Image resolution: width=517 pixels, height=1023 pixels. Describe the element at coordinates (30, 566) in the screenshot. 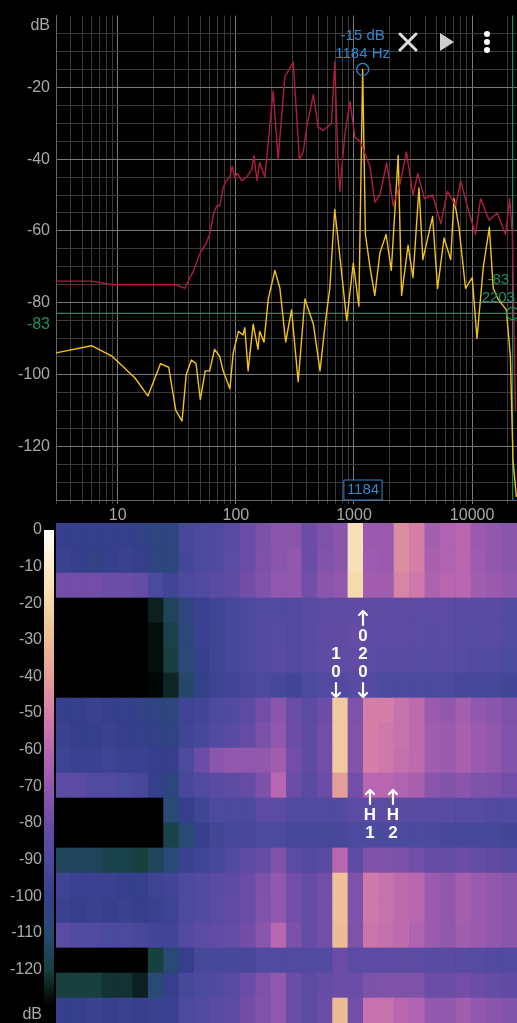

I see `color-bar-label: -10` at that location.